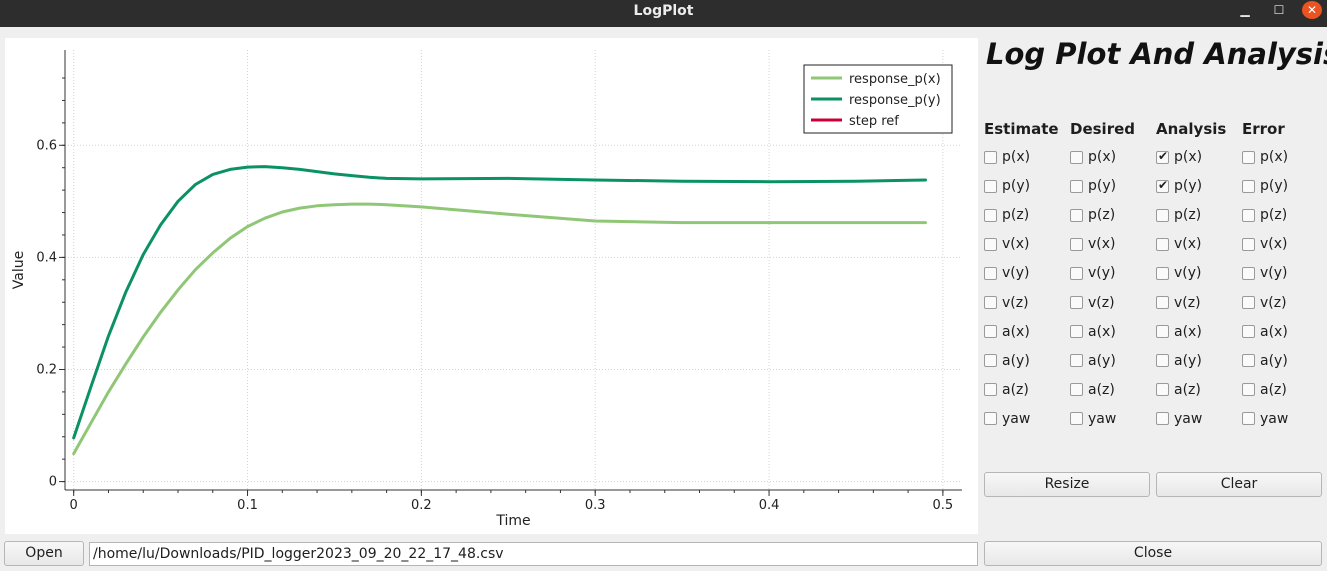 This screenshot has width=1327, height=571. Describe the element at coordinates (1178, 215) in the screenshot. I see `checkbox-analysis-pz: p(z)` at that location.